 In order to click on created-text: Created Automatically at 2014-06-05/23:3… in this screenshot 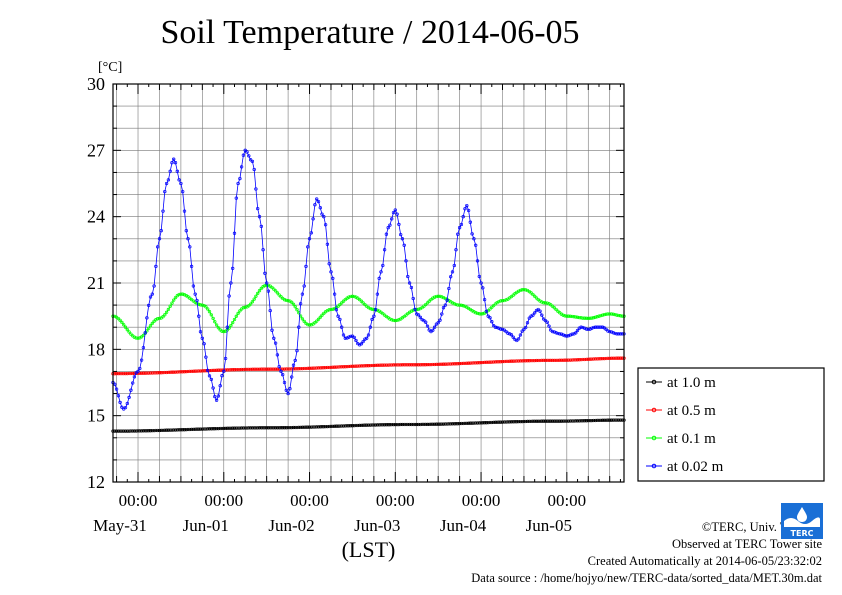, I will do `click(704, 561)`.